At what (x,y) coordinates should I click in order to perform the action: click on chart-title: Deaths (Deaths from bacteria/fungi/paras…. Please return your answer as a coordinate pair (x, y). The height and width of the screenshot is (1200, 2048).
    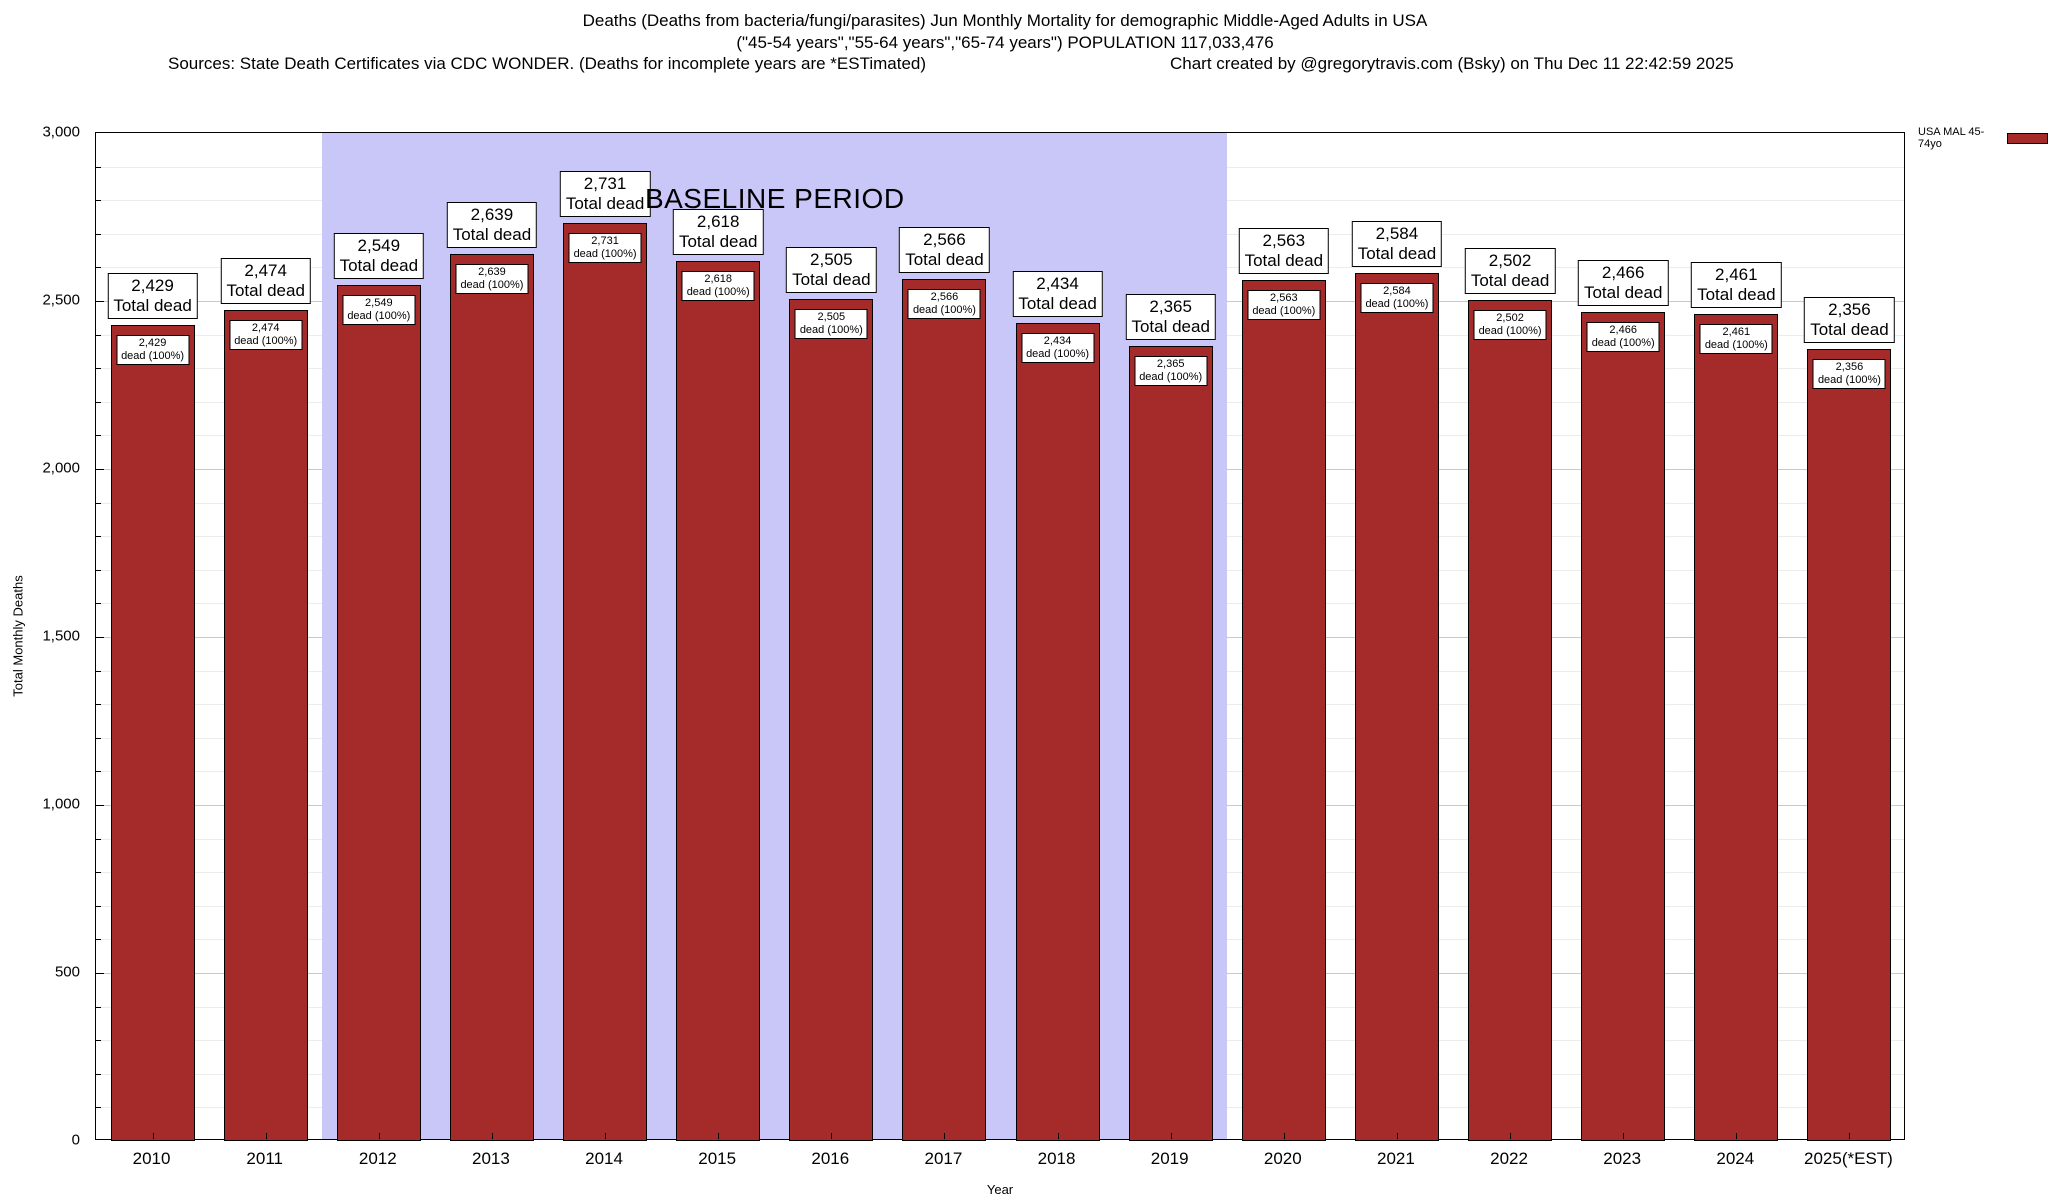
    Looking at the image, I should click on (1005, 20).